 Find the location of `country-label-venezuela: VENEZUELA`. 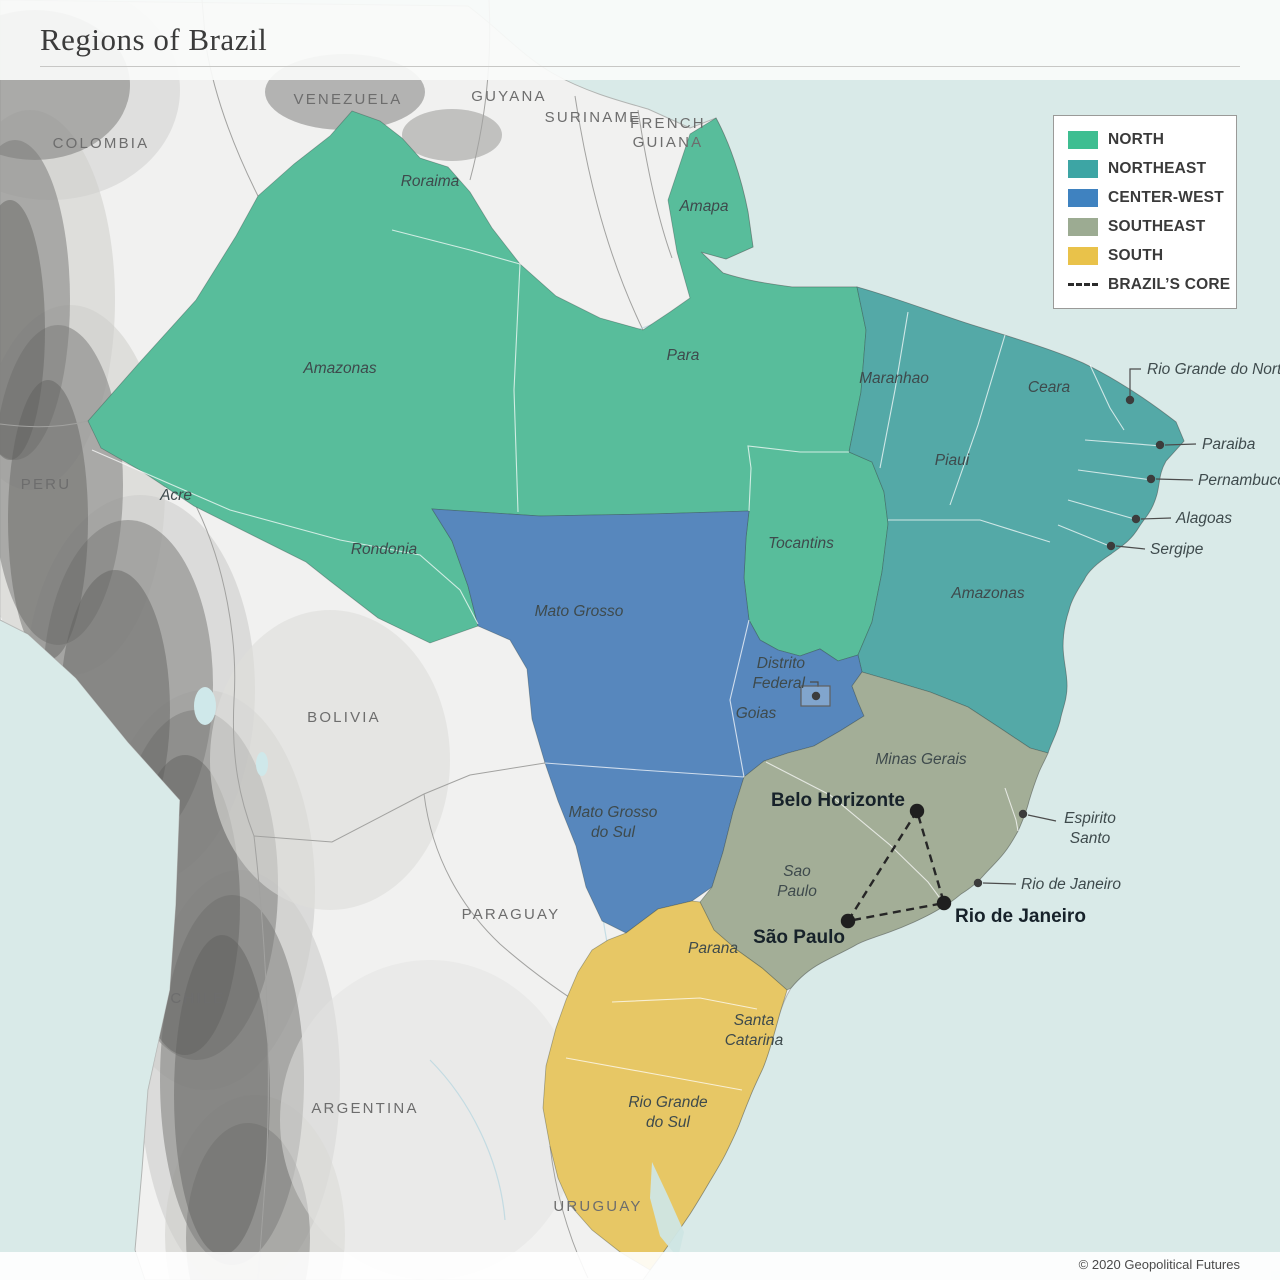

country-label-venezuela: VENEZUELA is located at coordinates (348, 99).